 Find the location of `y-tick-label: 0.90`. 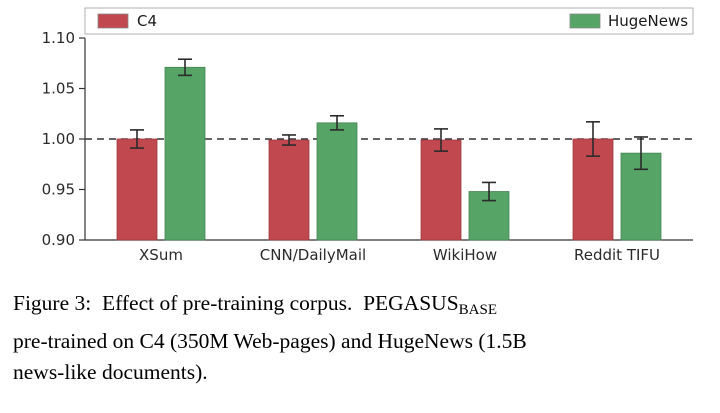

y-tick-label: 0.90 is located at coordinates (58, 240).